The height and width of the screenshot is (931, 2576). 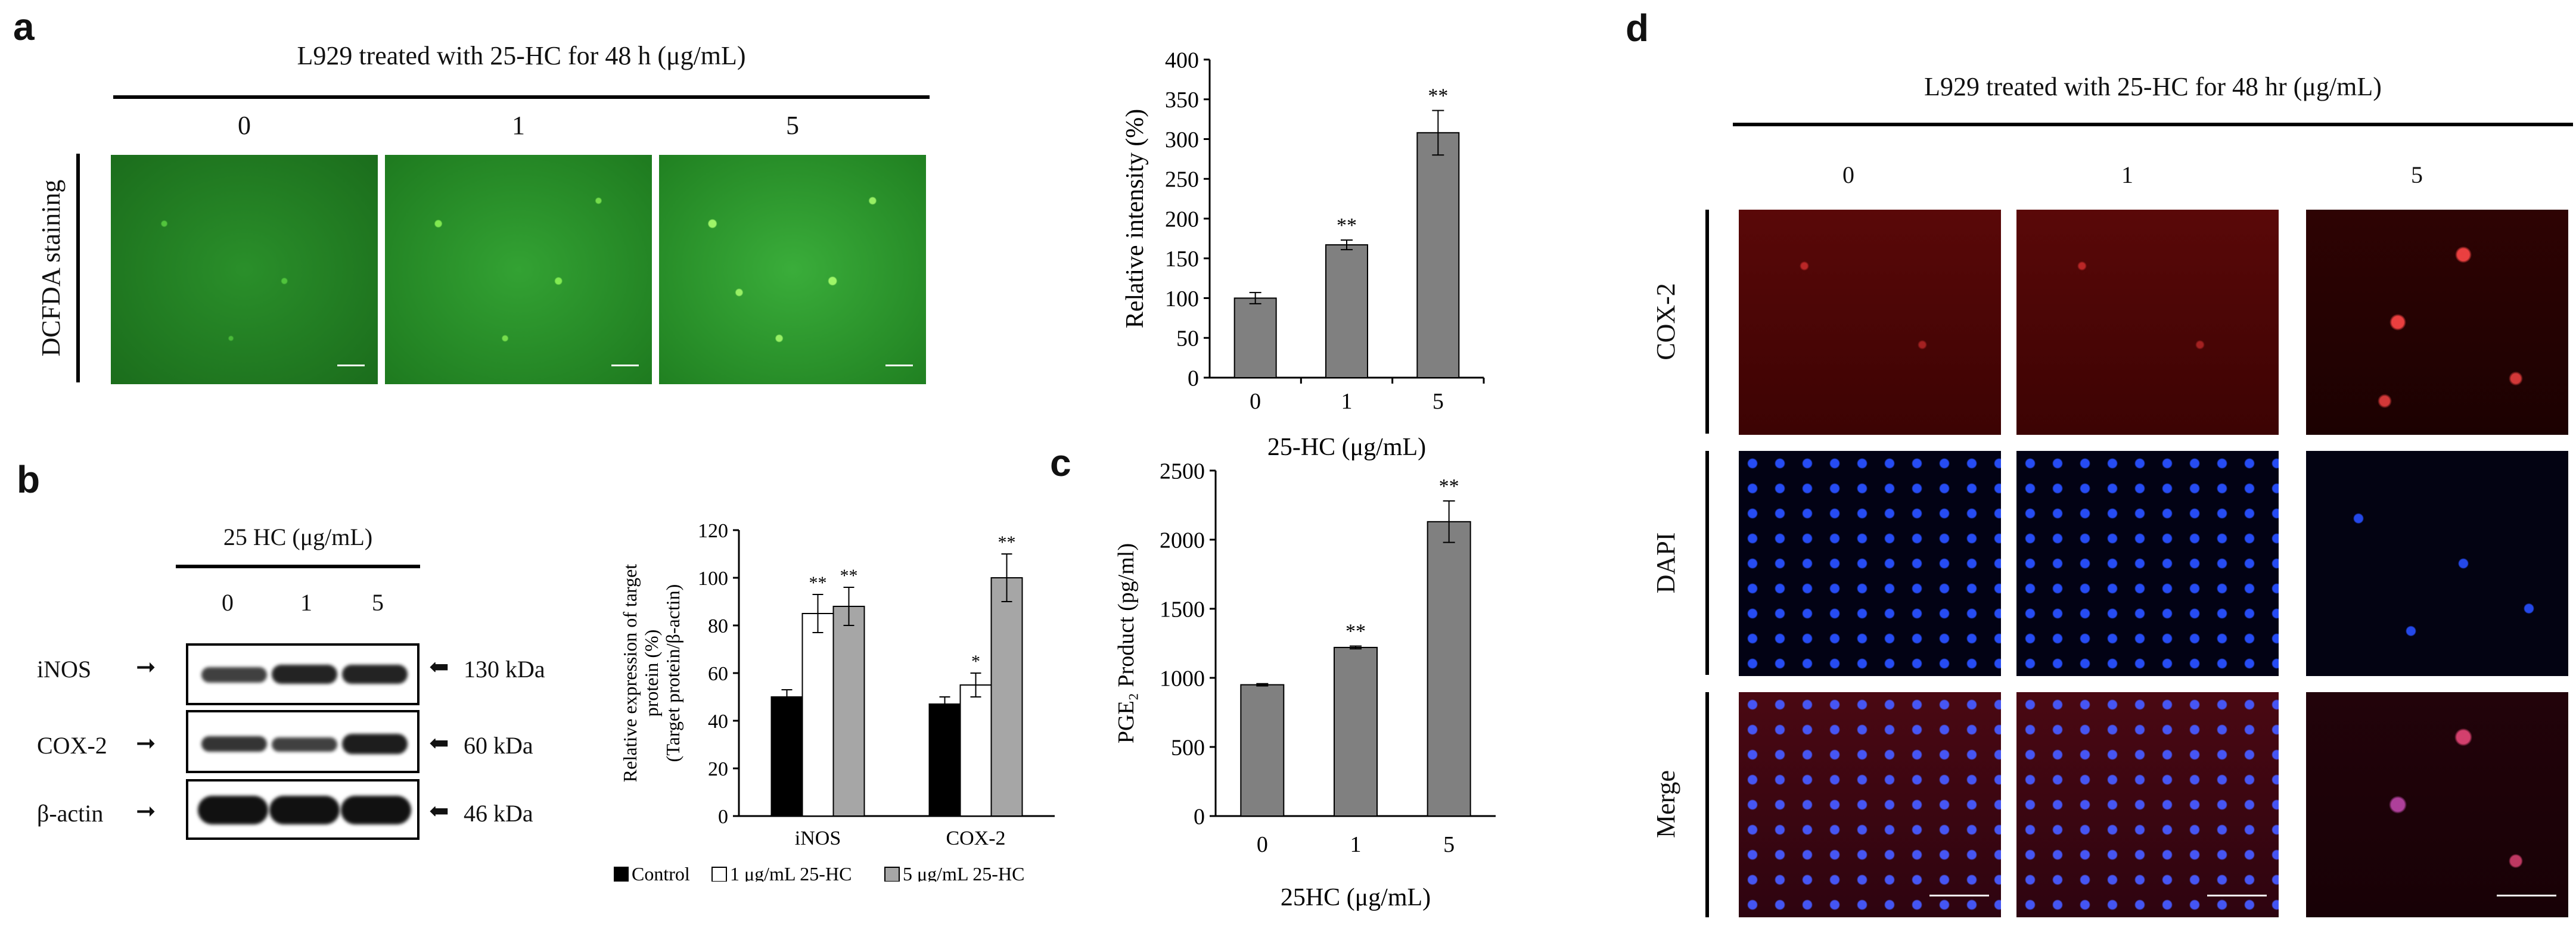 What do you see at coordinates (70, 813) in the screenshot?
I see `blot-label-actin: β-actin` at bounding box center [70, 813].